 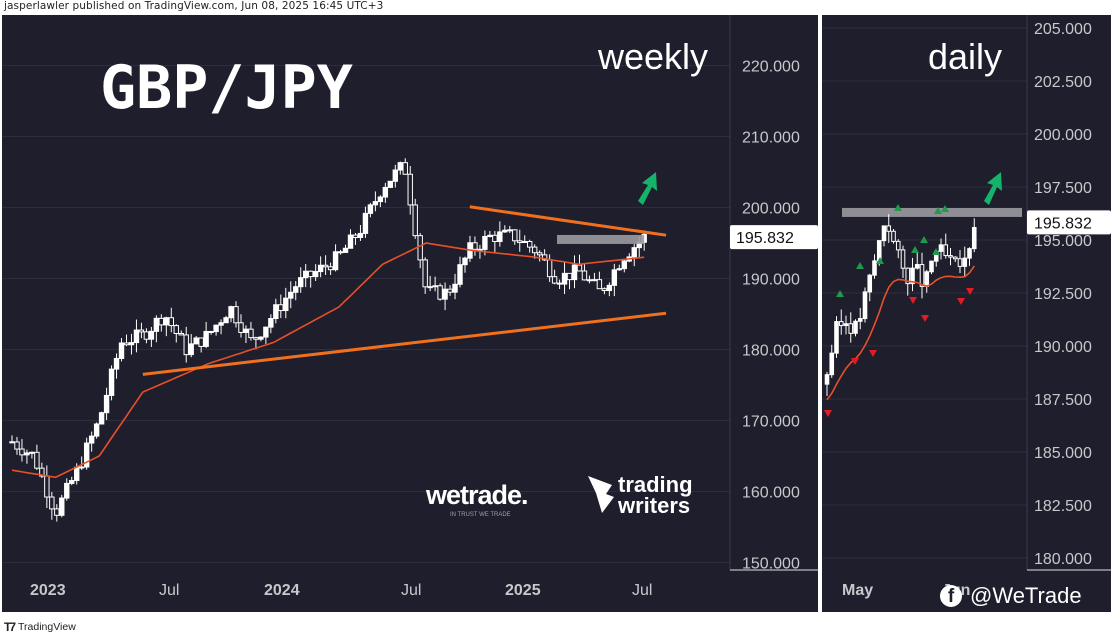 What do you see at coordinates (951, 596) in the screenshot?
I see `facebook-icon: f` at bounding box center [951, 596].